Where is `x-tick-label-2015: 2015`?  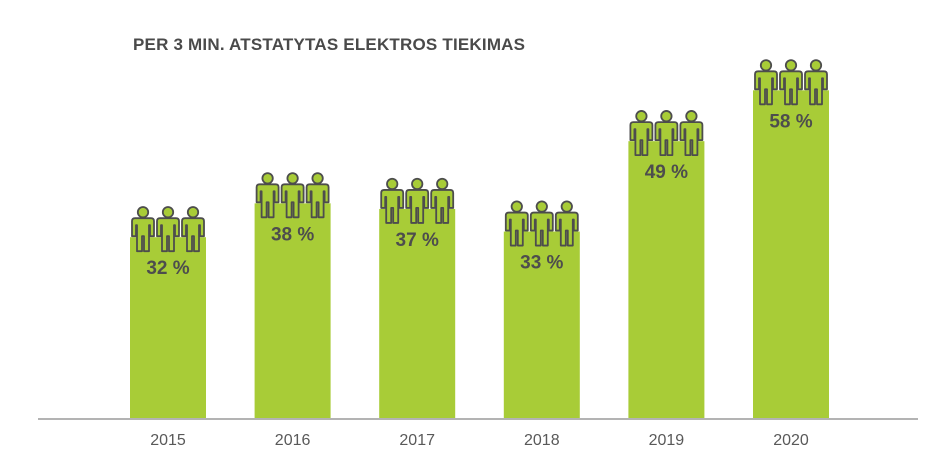 x-tick-label-2015: 2015 is located at coordinates (168, 440).